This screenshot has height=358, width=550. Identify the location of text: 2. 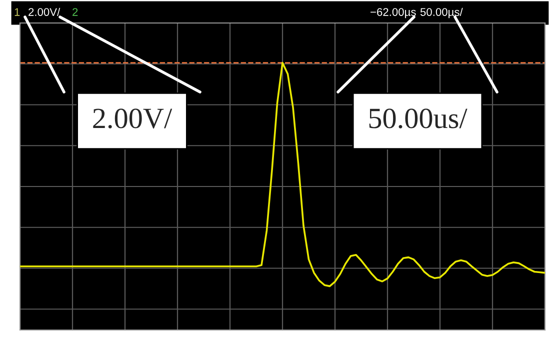
(75, 12).